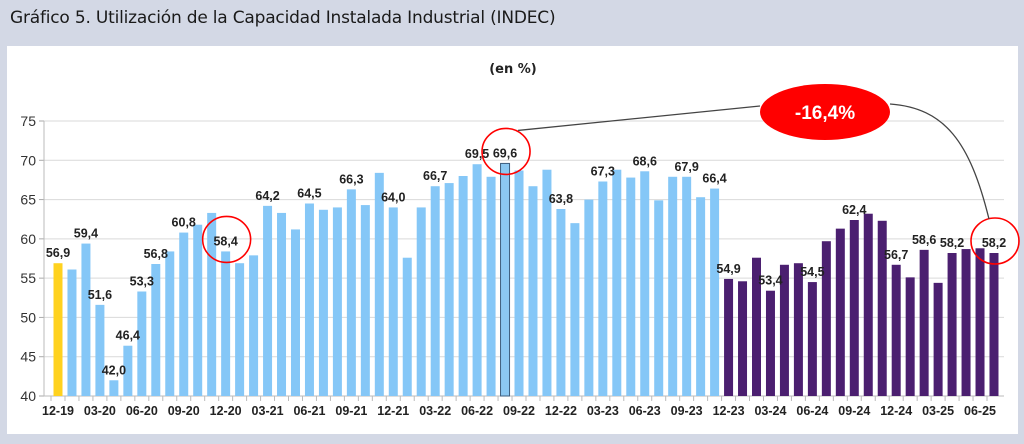 This screenshot has width=1024, height=444. I want to click on y-tick-label: 45, so click(28, 357).